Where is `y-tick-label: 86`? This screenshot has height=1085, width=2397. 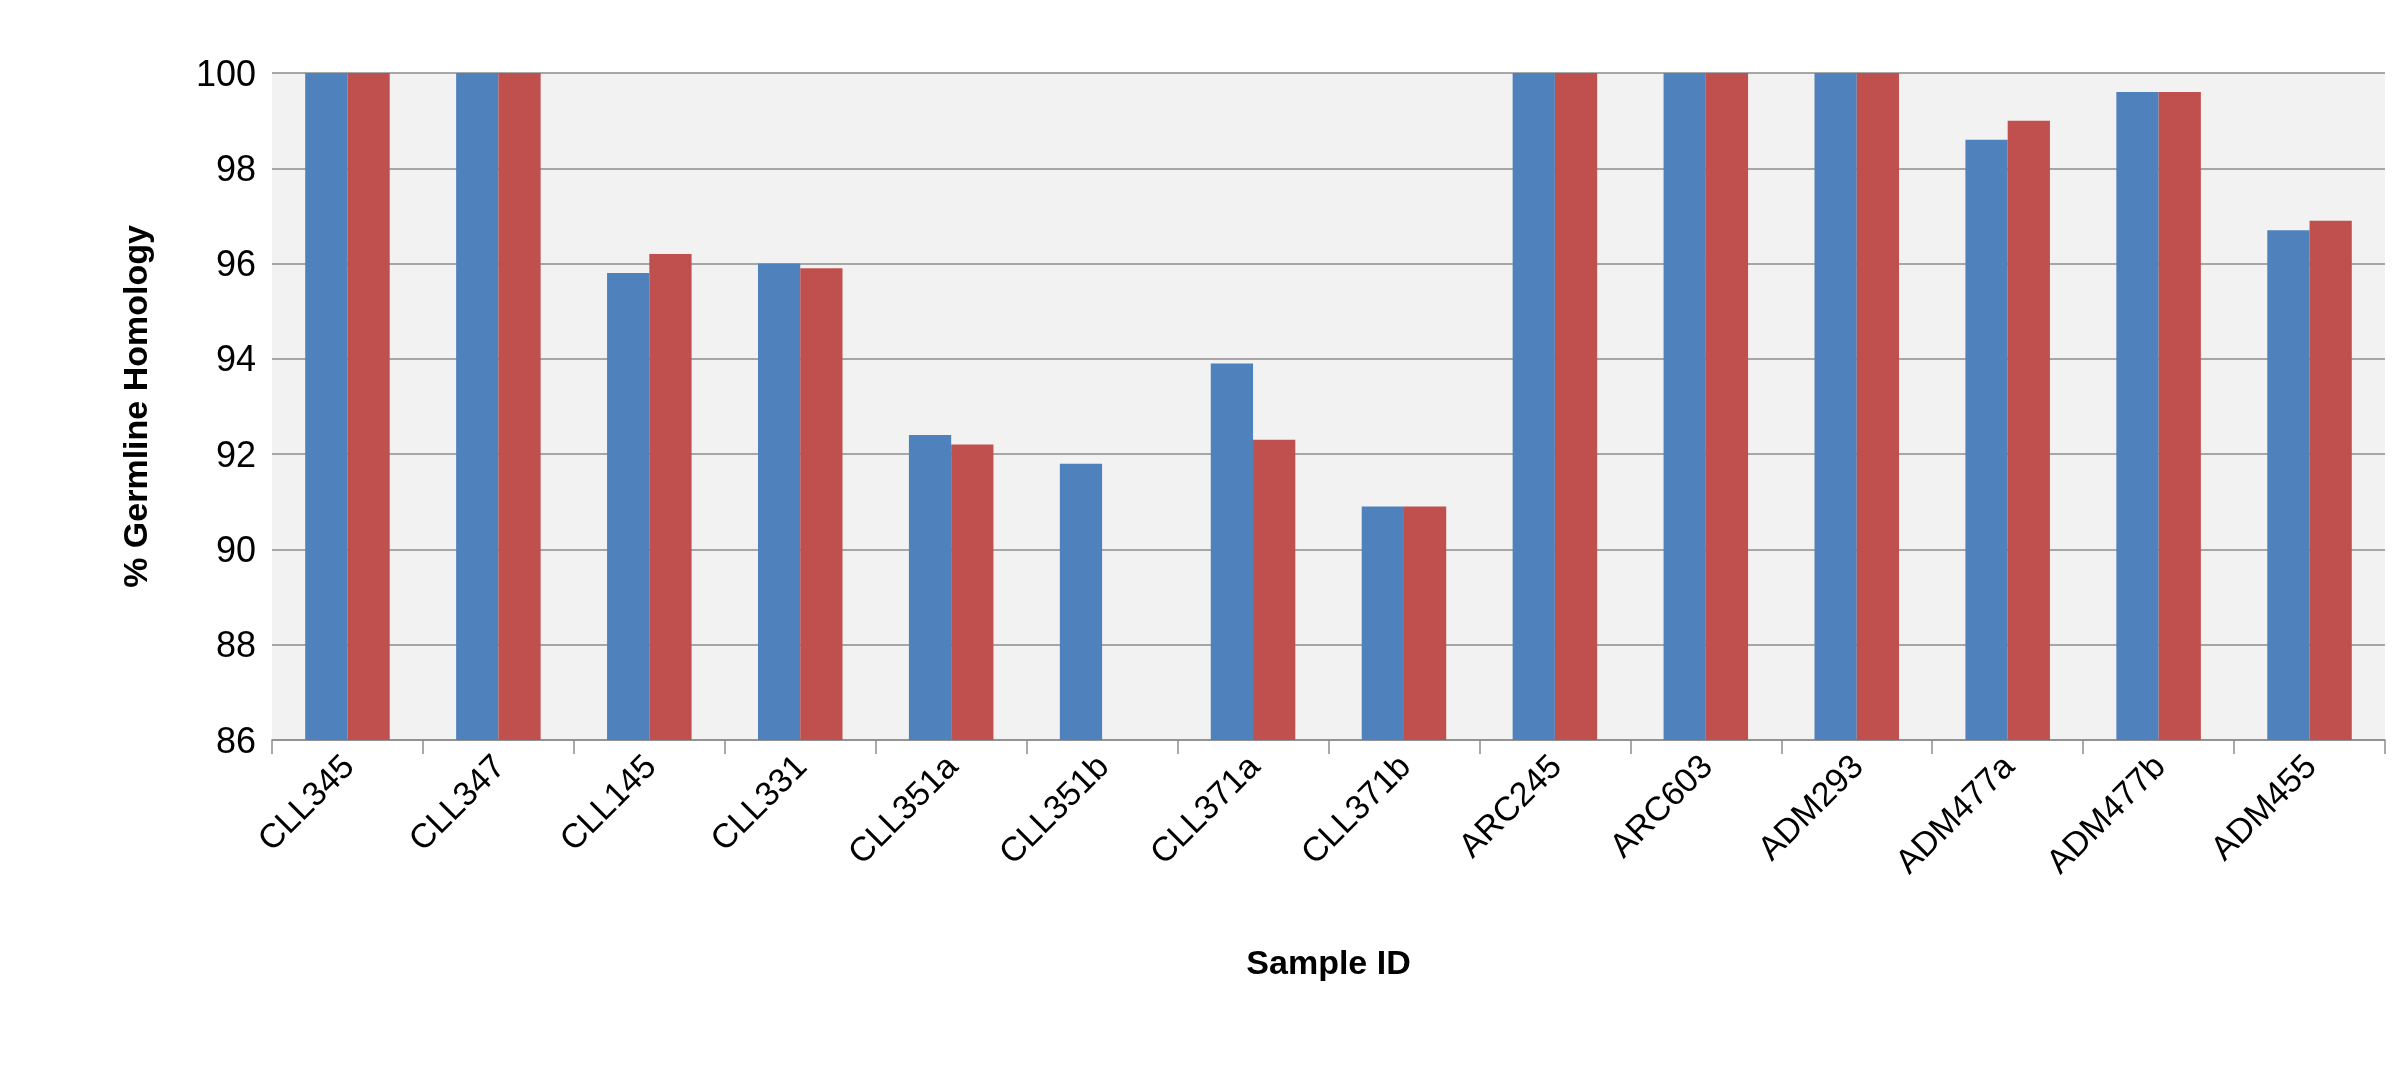
y-tick-label: 86 is located at coordinates (235, 740).